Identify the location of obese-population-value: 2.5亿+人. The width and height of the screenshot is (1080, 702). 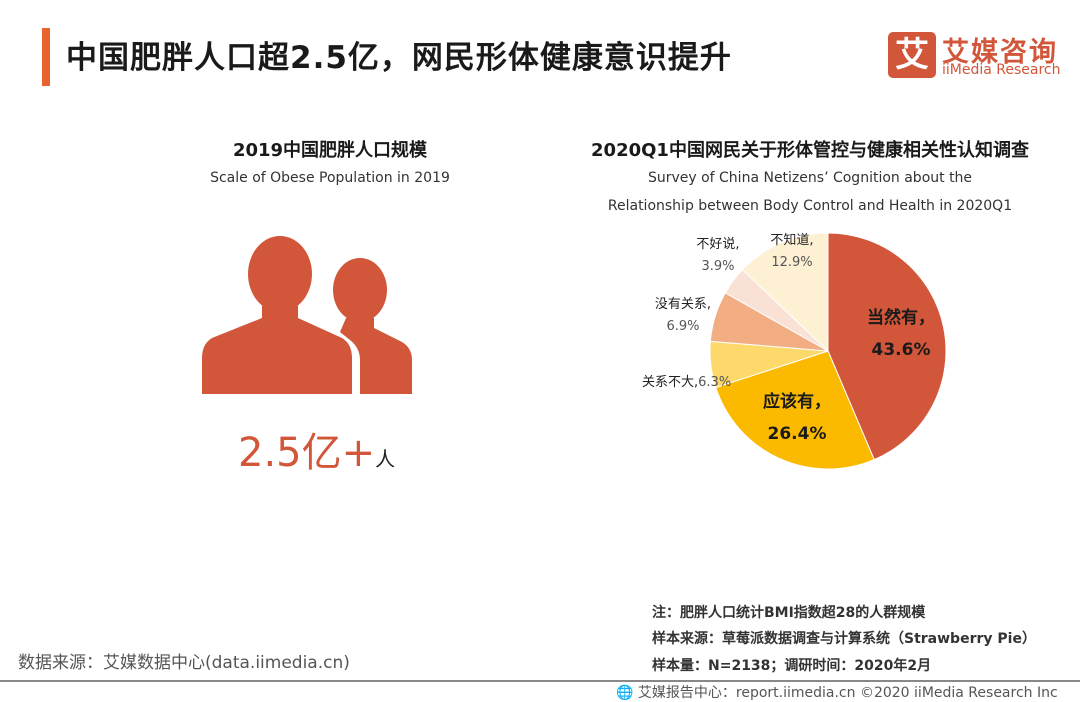
(316, 449).